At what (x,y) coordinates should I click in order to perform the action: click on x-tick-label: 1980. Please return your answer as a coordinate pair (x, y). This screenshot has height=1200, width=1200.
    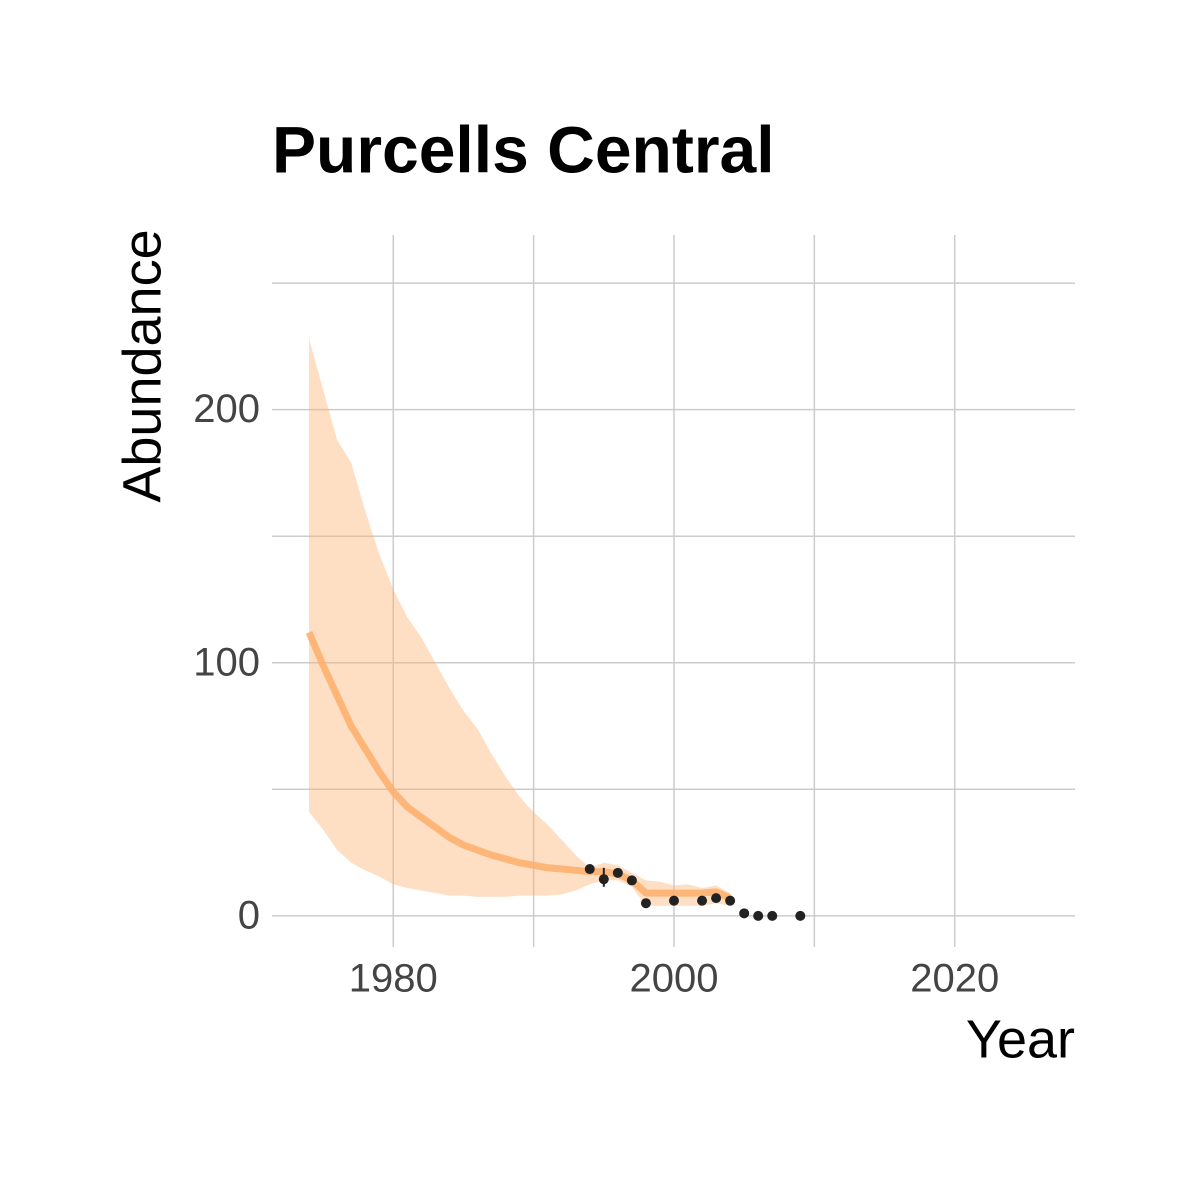
    Looking at the image, I should click on (393, 979).